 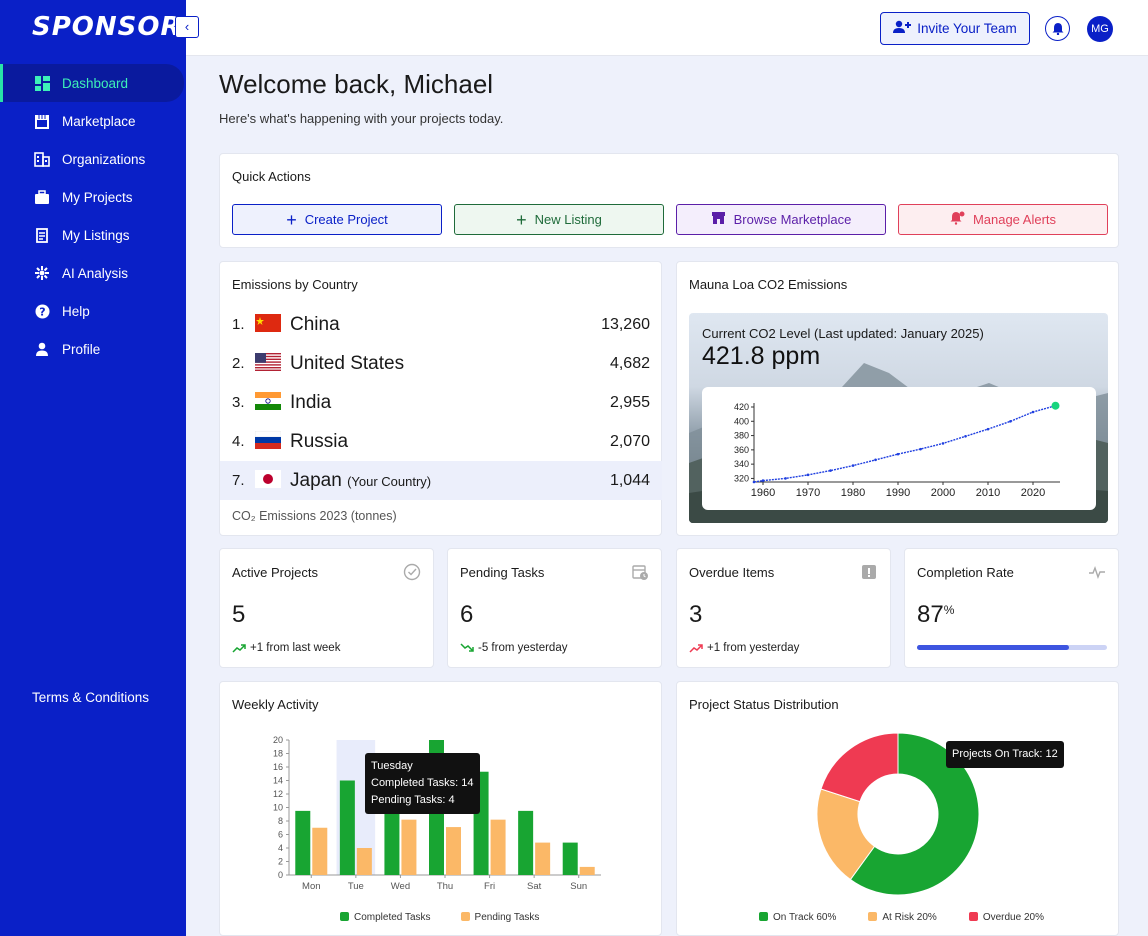 What do you see at coordinates (1006, 917) in the screenshot?
I see `legend-item: Overdue 20%` at bounding box center [1006, 917].